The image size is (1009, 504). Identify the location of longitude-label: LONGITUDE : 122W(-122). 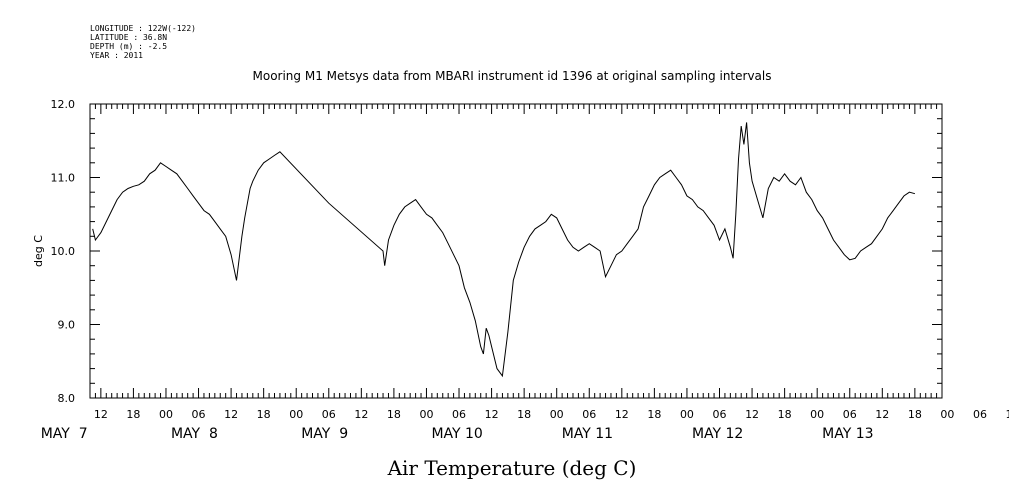
(143, 28).